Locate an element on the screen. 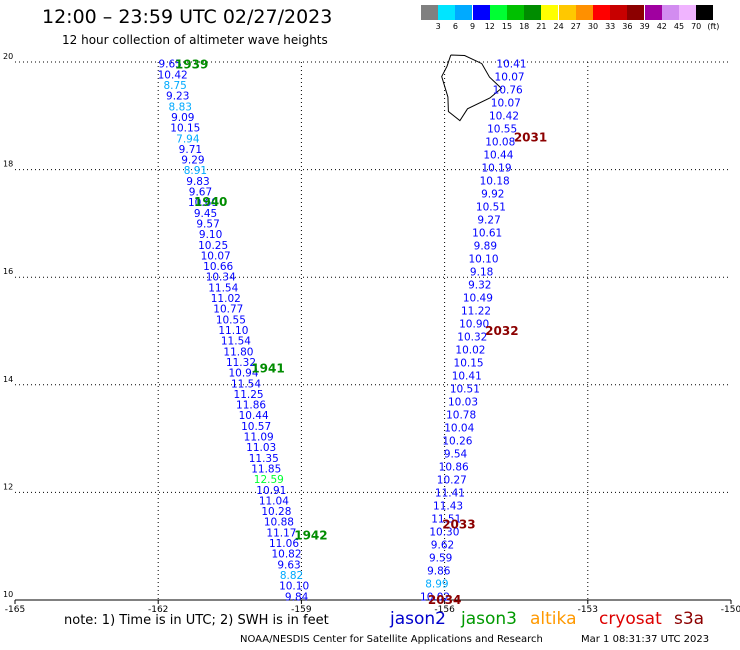 The image size is (740, 650). wave-height-label: 10.86 is located at coordinates (454, 467).